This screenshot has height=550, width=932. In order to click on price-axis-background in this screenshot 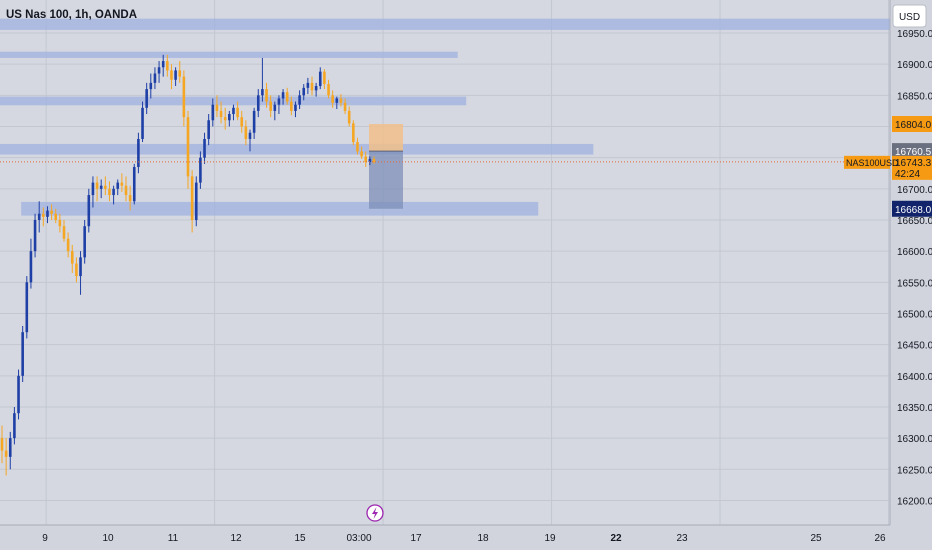, I will do `click(911, 275)`.